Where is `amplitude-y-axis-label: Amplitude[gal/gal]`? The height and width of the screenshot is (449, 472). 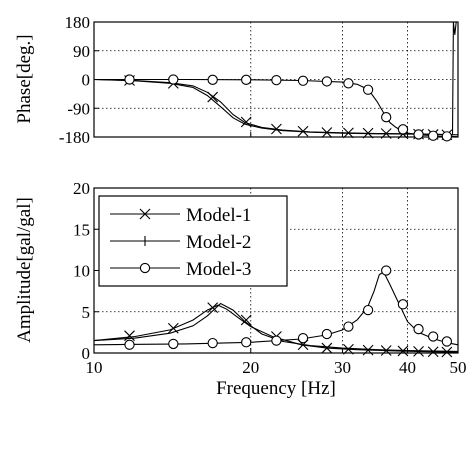
amplitude-y-axis-label: Amplitude[gal/gal] is located at coordinates (24, 270).